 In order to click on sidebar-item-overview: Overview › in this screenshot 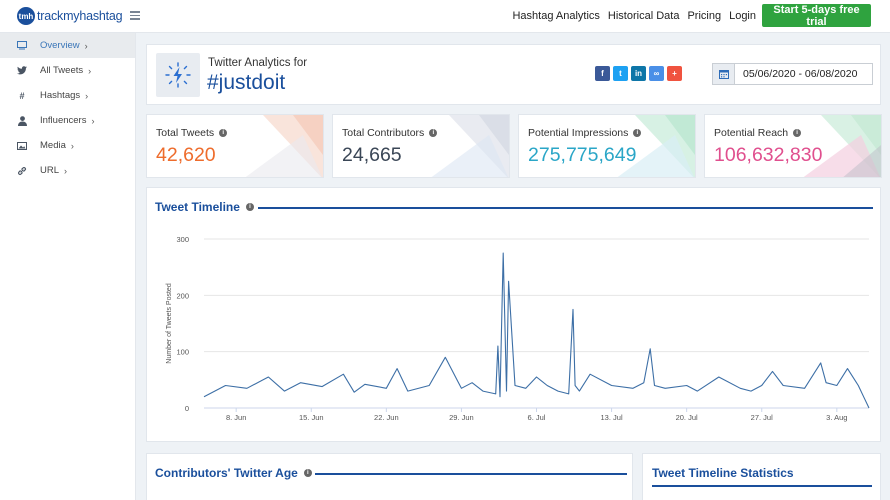, I will do `click(67, 45)`.